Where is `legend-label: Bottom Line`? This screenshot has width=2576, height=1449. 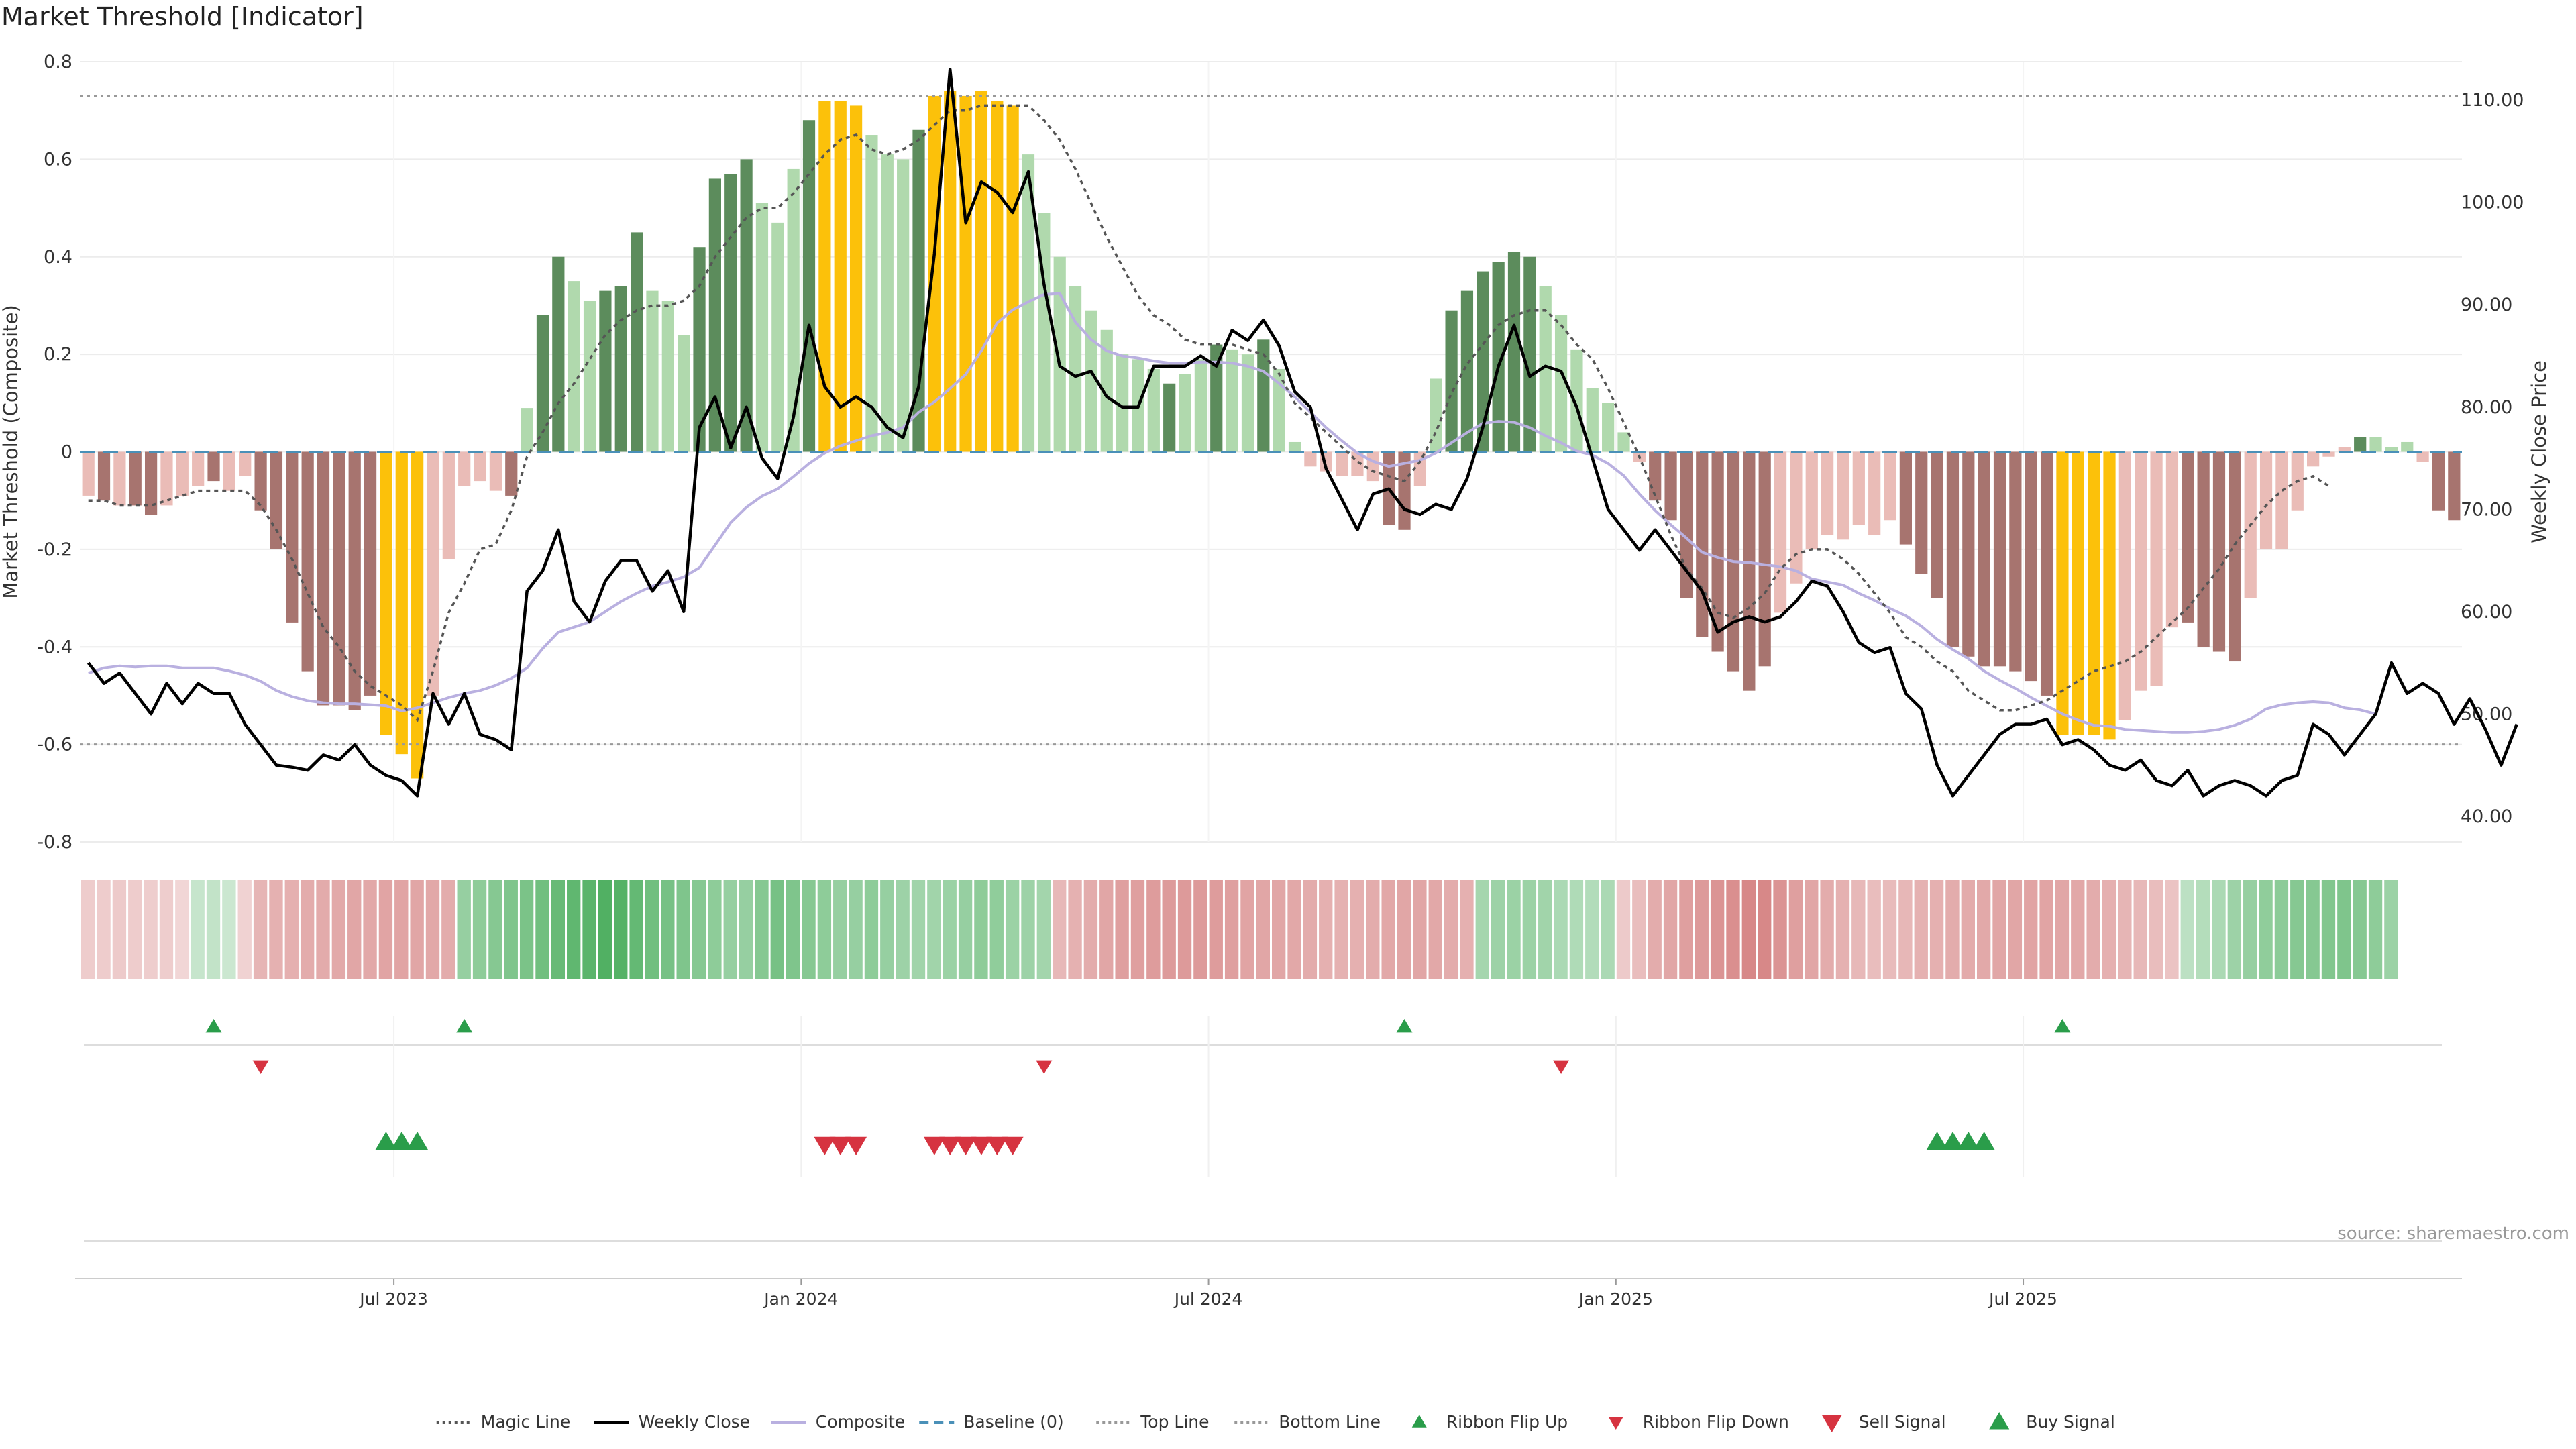 legend-label: Bottom Line is located at coordinates (1330, 1422).